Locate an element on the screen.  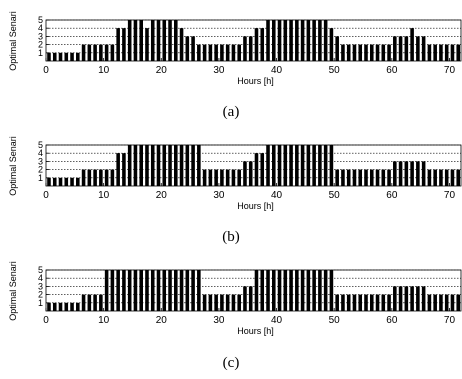
chart-b-xlabel: Hours [h] is located at coordinates (255, 206).